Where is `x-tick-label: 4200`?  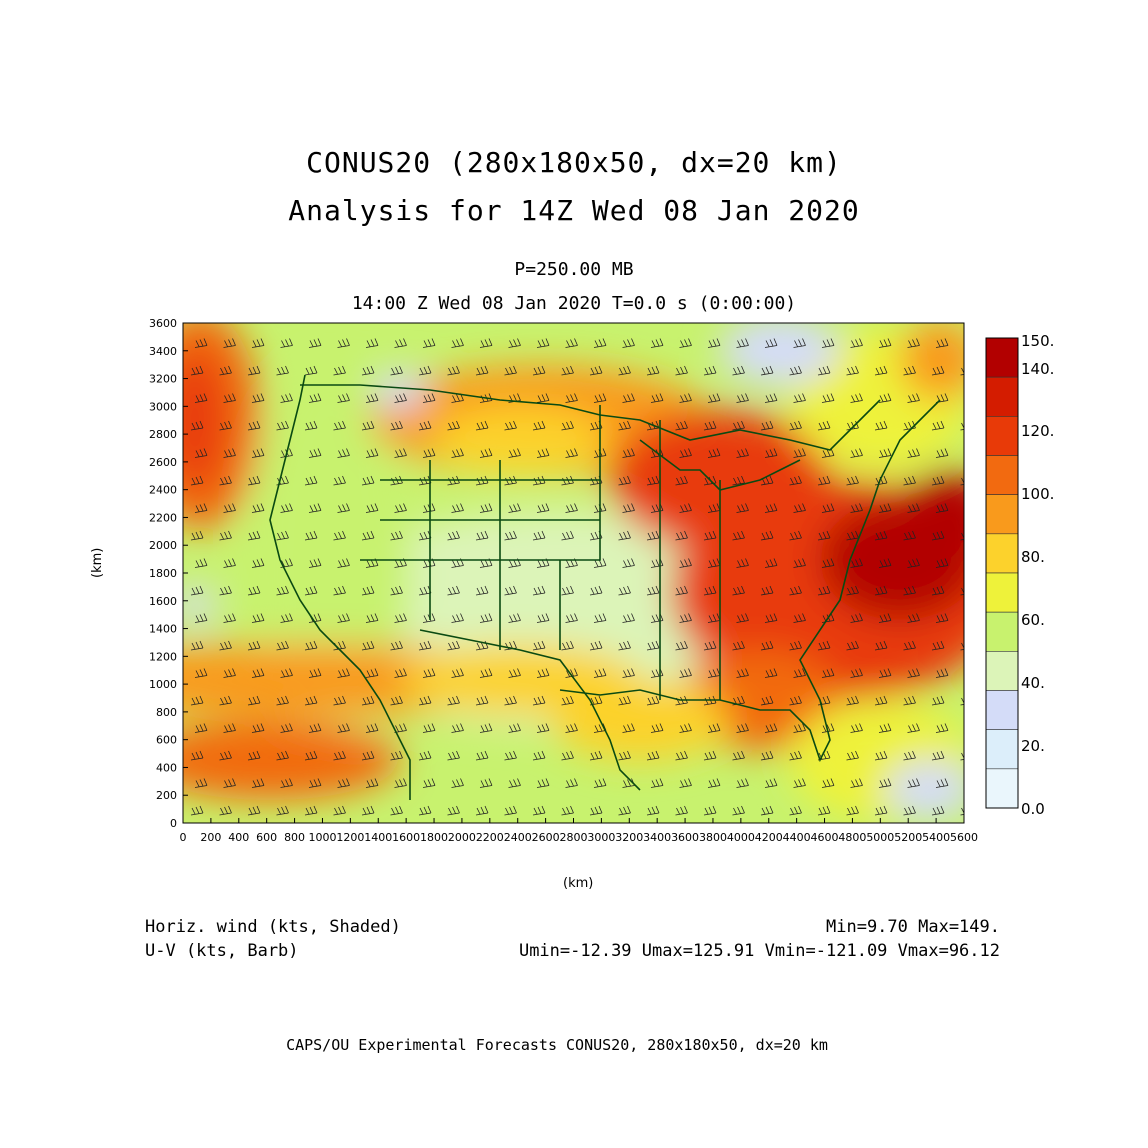 x-tick-label: 4200 is located at coordinates (769, 837).